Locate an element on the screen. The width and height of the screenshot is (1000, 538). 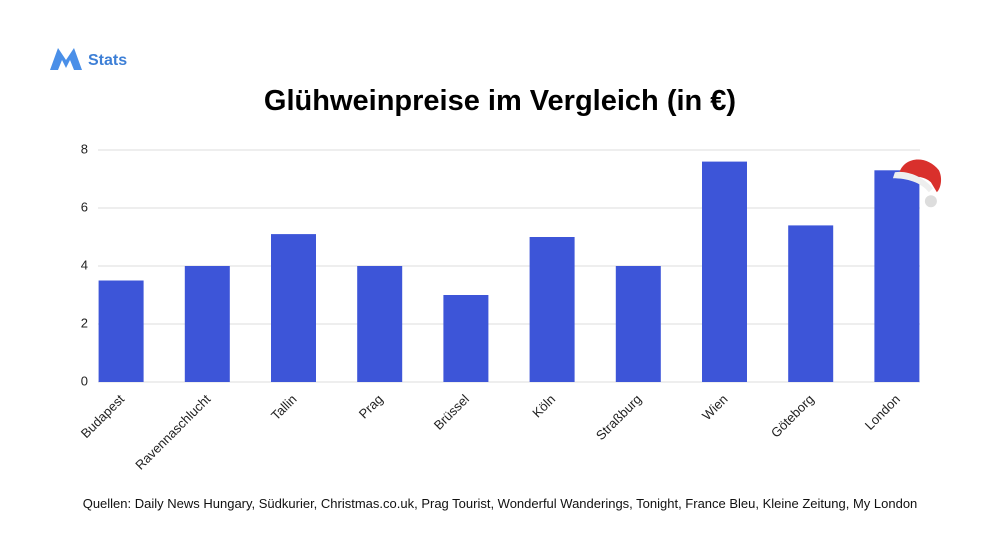
y-tick-label: 4 is located at coordinates (84, 264).